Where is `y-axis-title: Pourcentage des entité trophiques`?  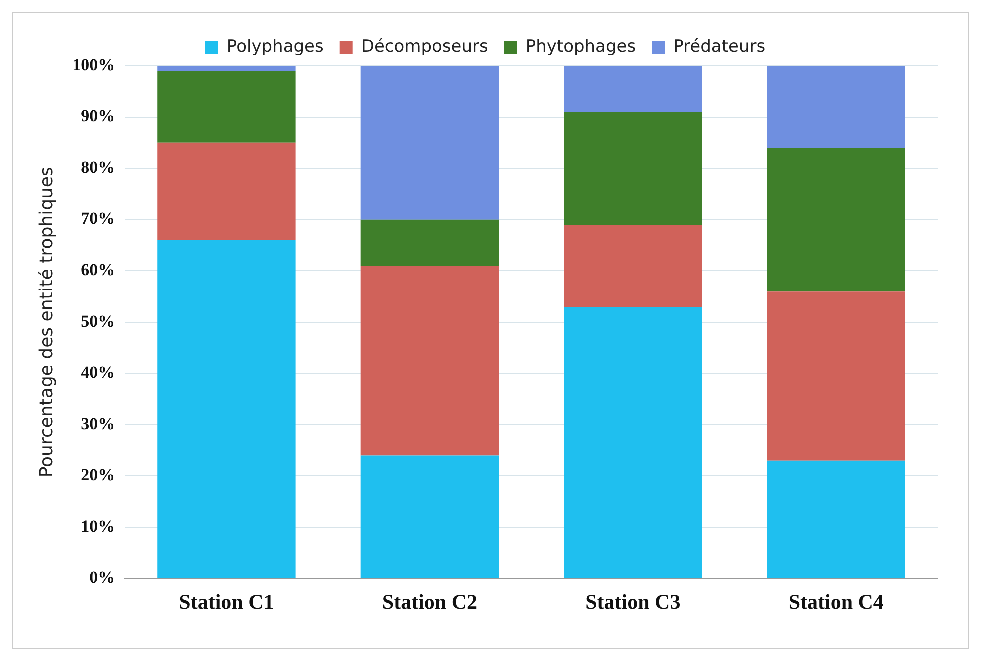
y-axis-title: Pourcentage des entité trophiques is located at coordinates (47, 322).